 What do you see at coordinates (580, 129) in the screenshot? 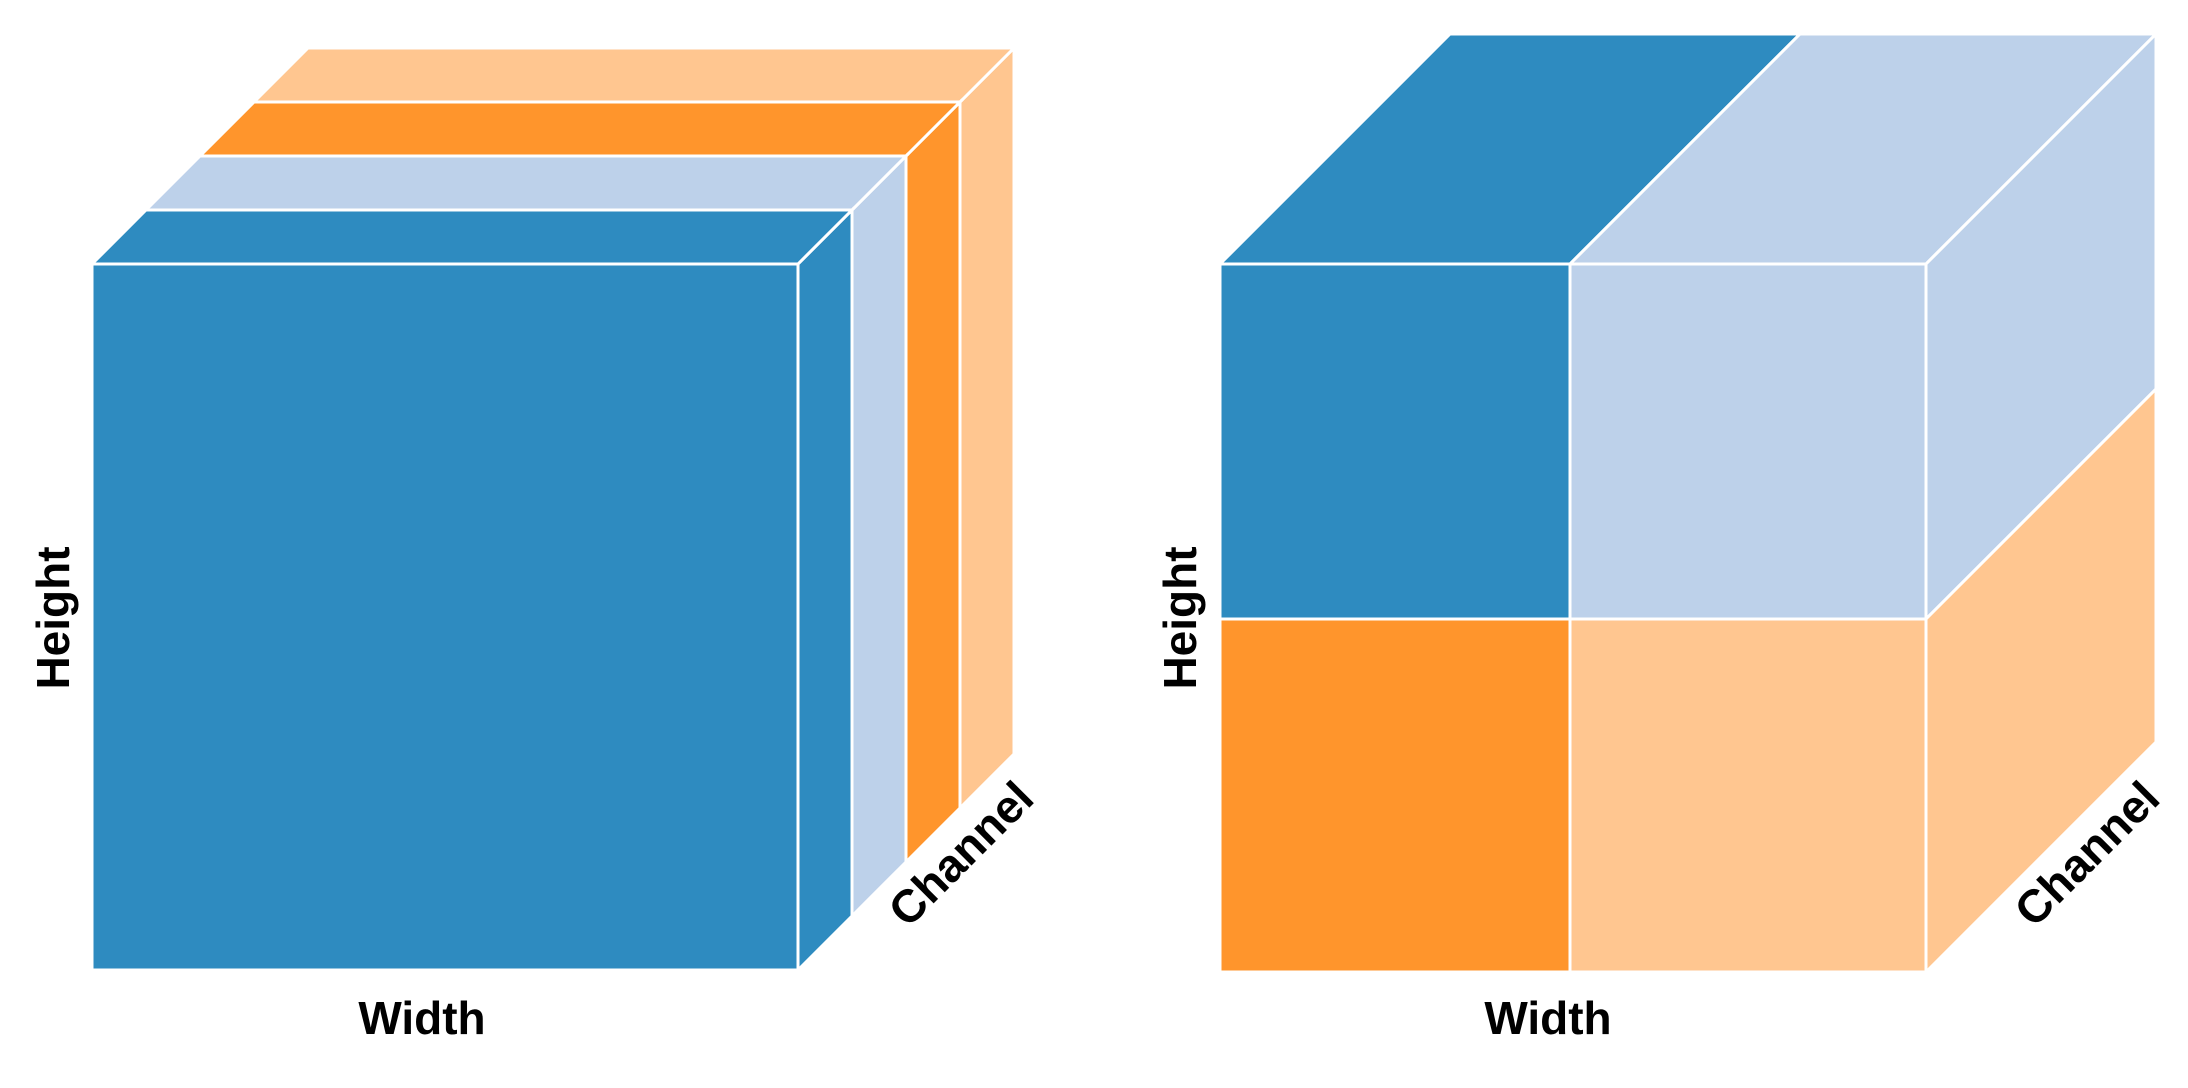
I see `slice-3-top-dark-orange` at bounding box center [580, 129].